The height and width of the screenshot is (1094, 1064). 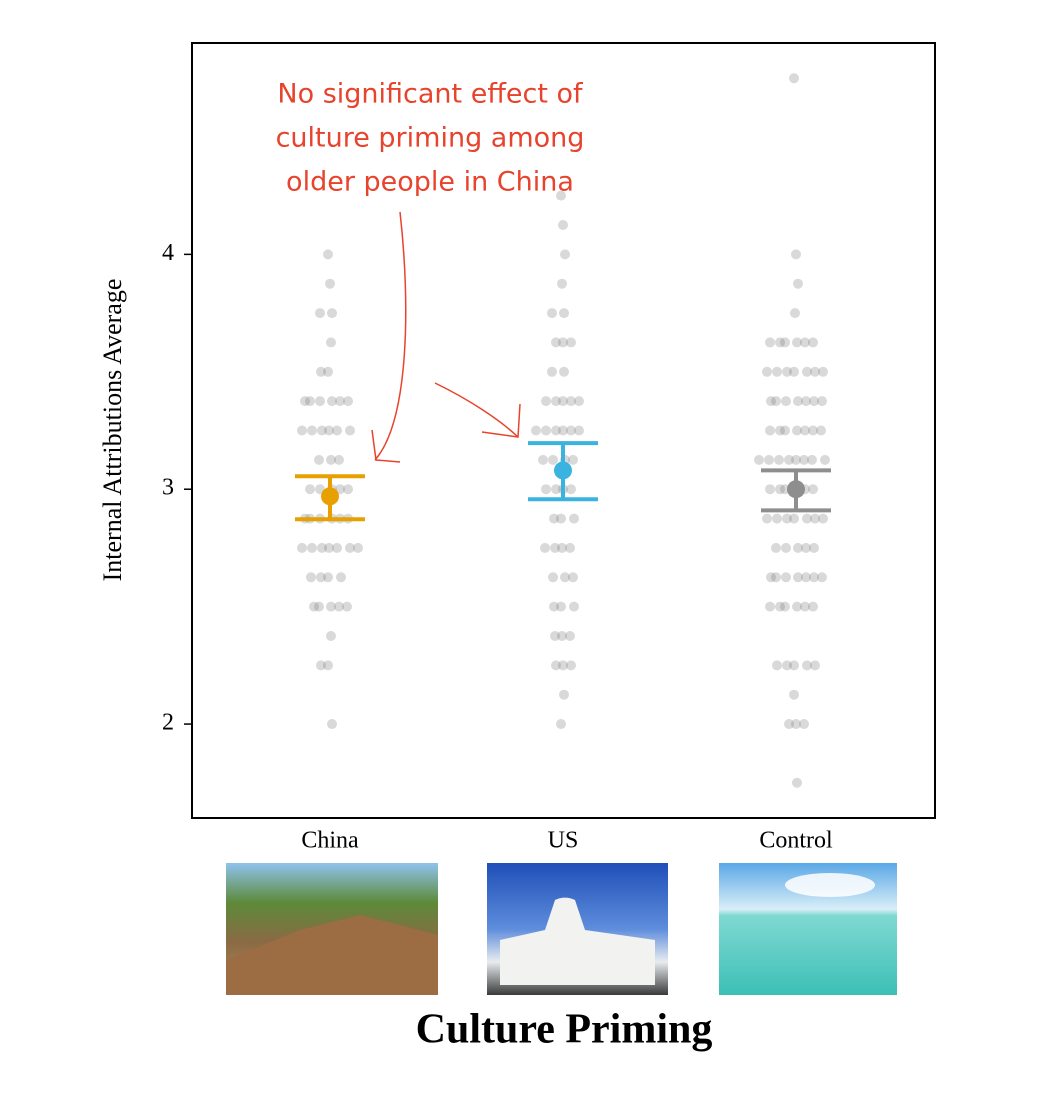 I want to click on x-tick-label: China, so click(x=330, y=841).